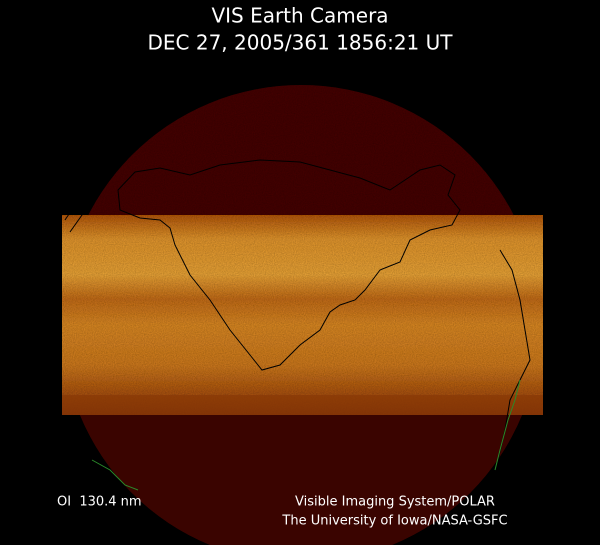  I want to click on institution: The University of Iowa/NASA-GSFC, so click(394, 521).